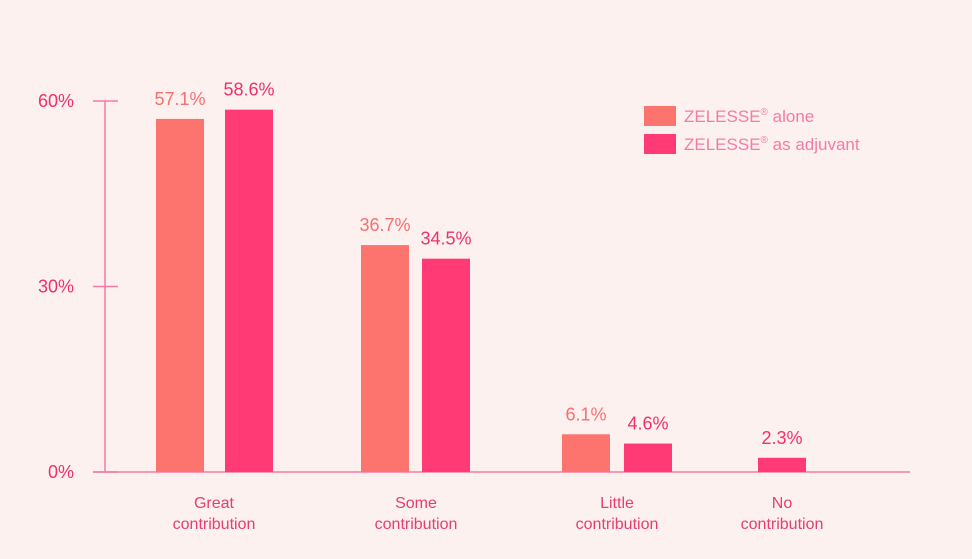 The height and width of the screenshot is (559, 972). Describe the element at coordinates (78, 286) in the screenshot. I see `y-axis: 0% 30% 60%` at that location.